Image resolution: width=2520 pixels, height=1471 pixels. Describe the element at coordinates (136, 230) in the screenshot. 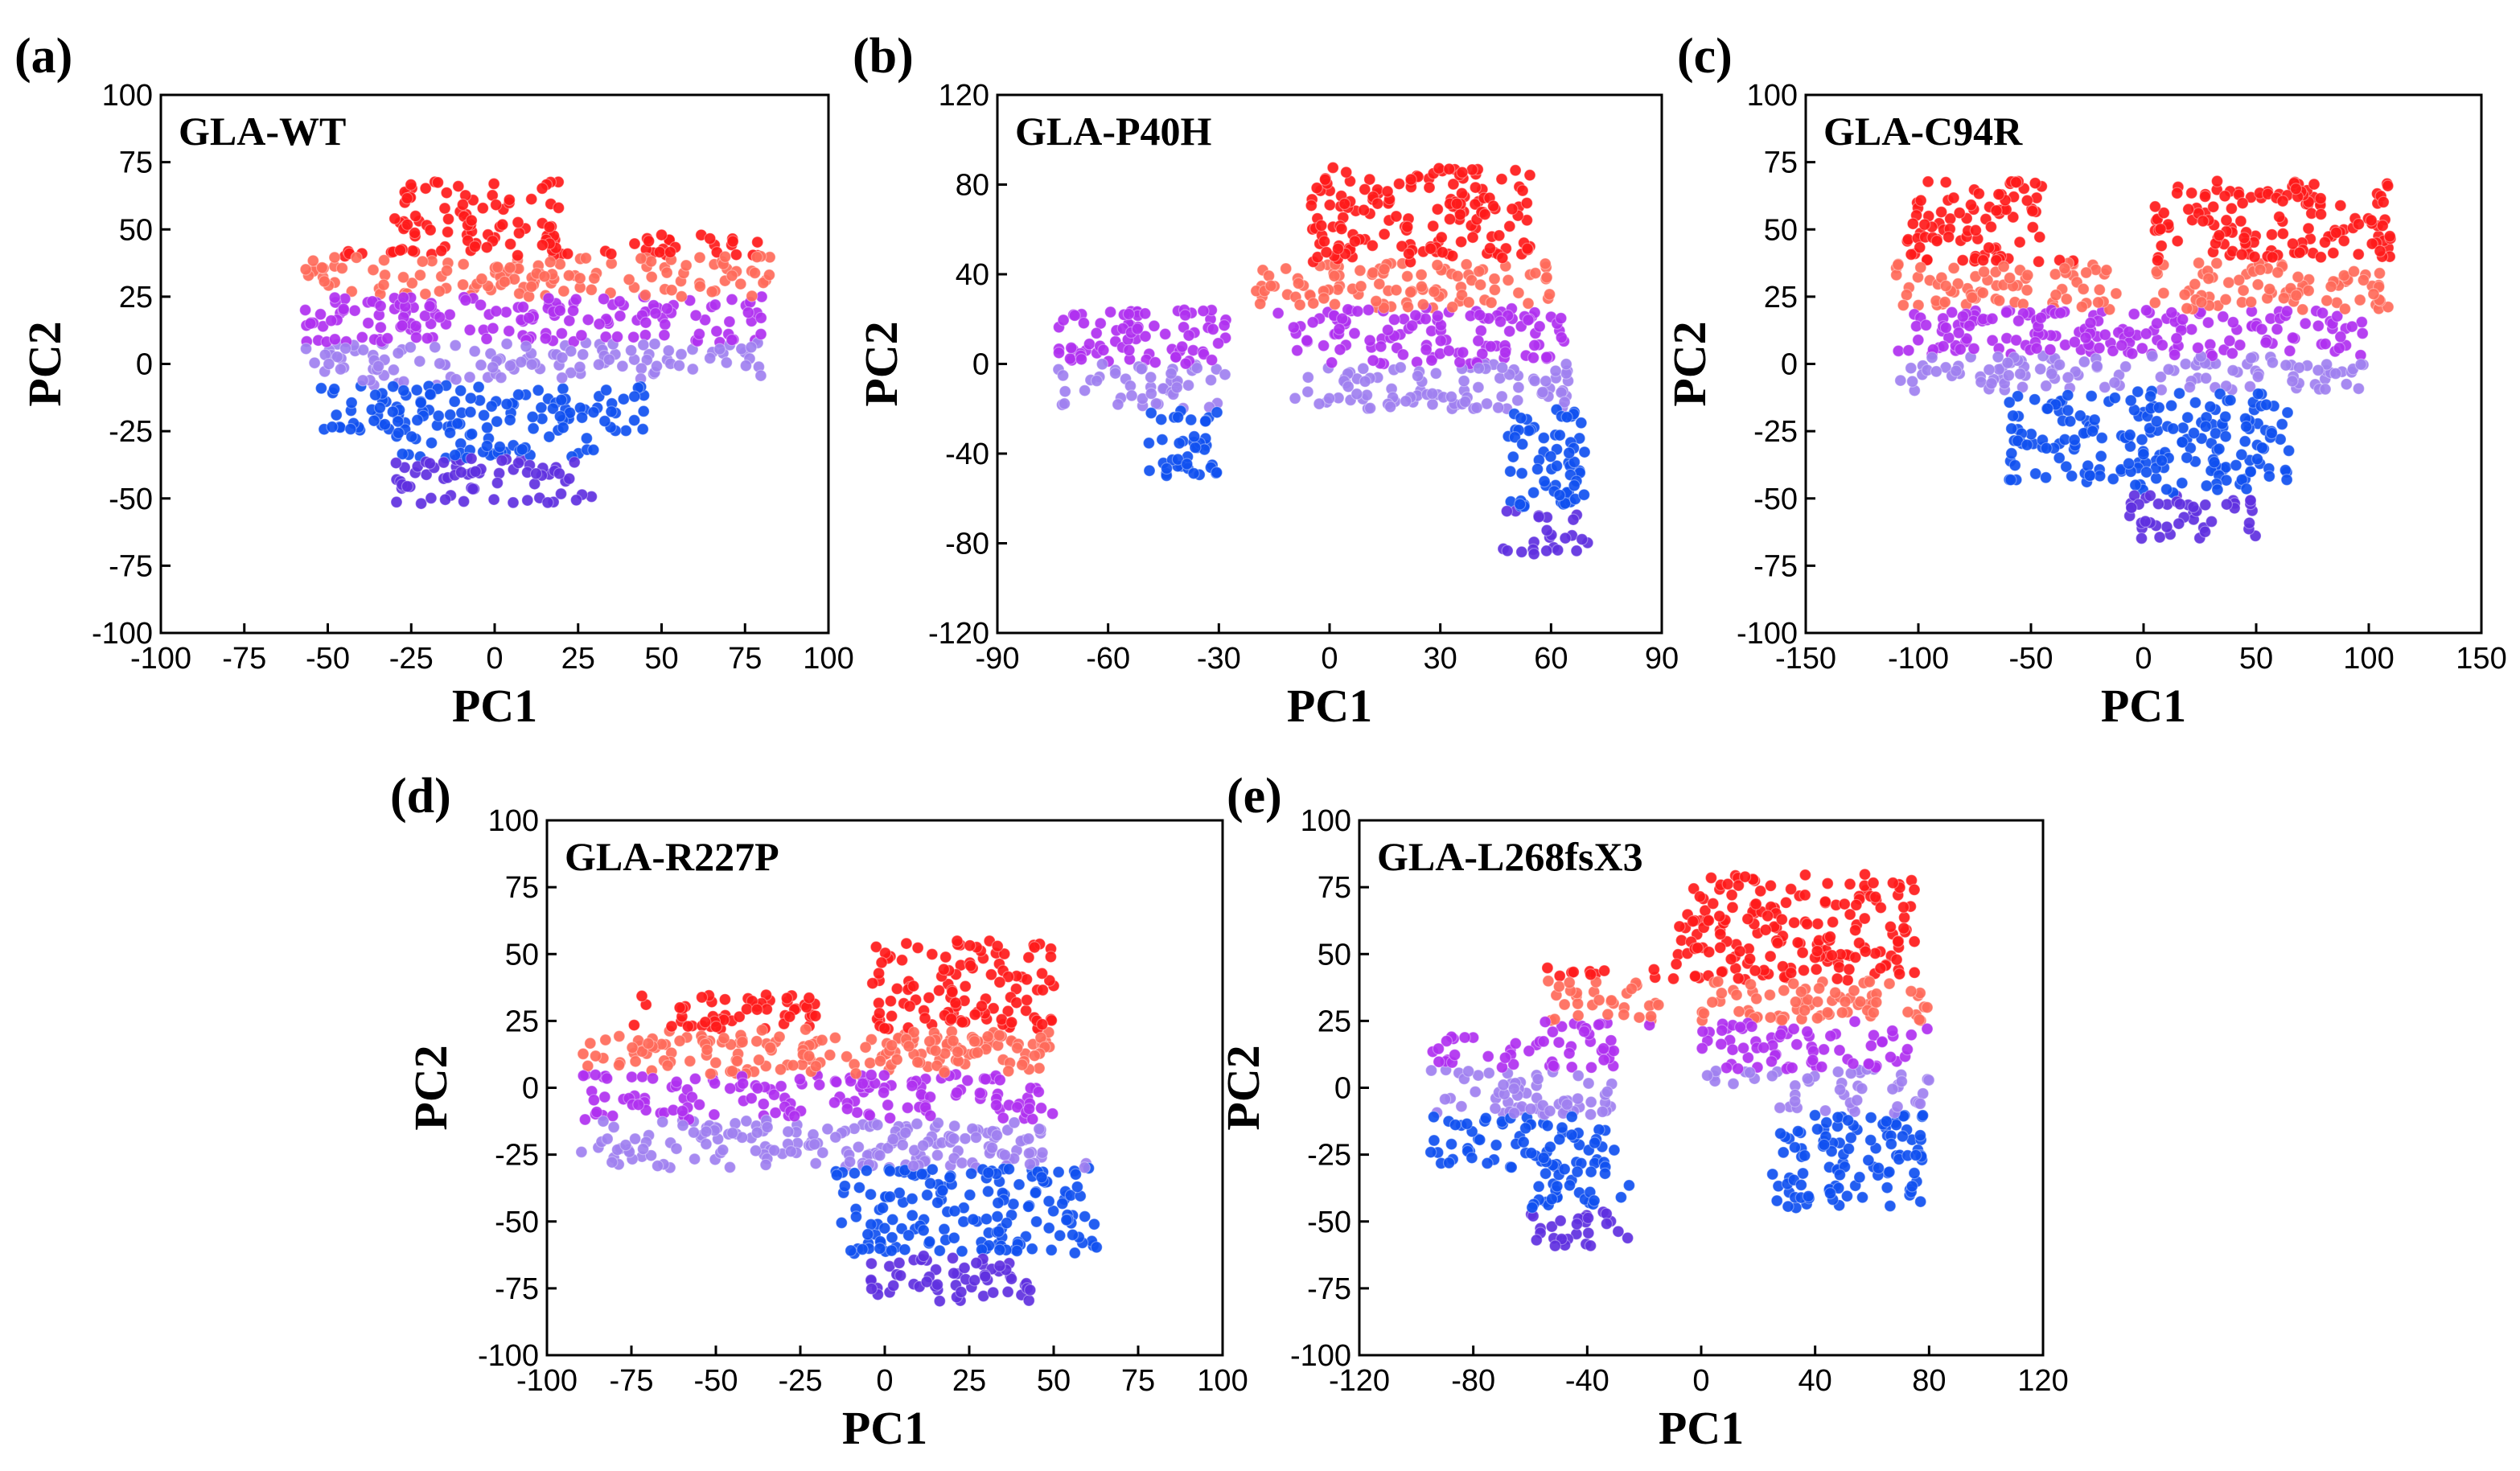

I see `y-tick-label: 50` at that location.